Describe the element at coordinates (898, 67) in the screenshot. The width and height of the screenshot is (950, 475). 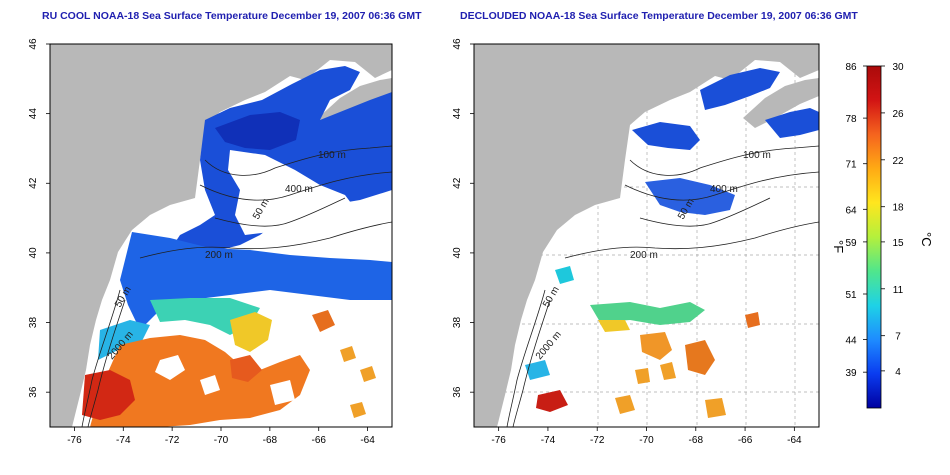
I see `celsius-tick-label: 30` at that location.